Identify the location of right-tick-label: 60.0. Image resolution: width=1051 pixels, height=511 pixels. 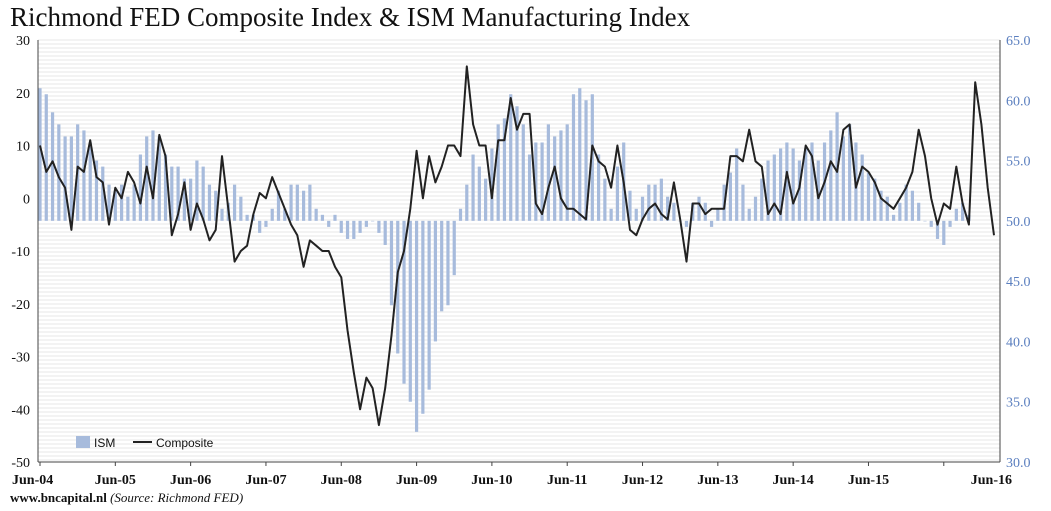
(1018, 101).